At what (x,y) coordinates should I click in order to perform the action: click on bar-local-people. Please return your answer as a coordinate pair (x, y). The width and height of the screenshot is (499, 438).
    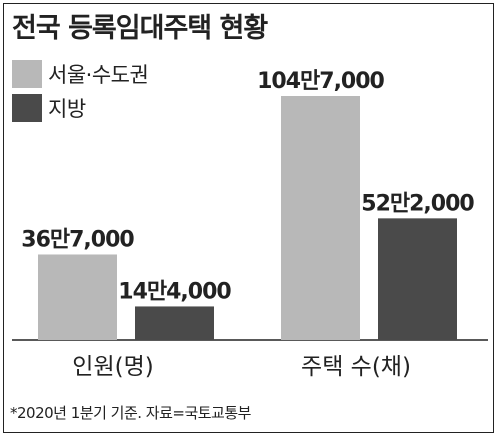
    Looking at the image, I should click on (174, 323).